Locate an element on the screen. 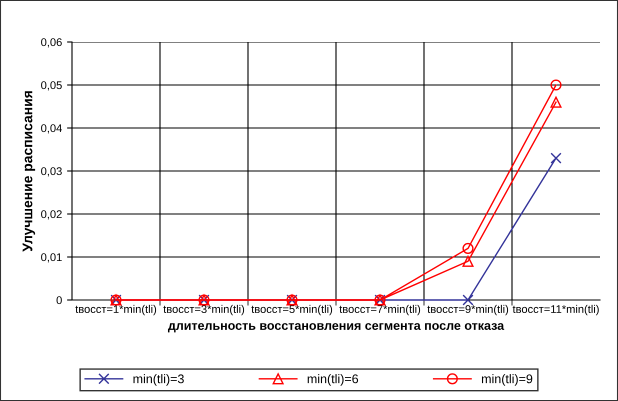 The height and width of the screenshot is (401, 618). y-tick-label: 0,04 is located at coordinates (51, 129).